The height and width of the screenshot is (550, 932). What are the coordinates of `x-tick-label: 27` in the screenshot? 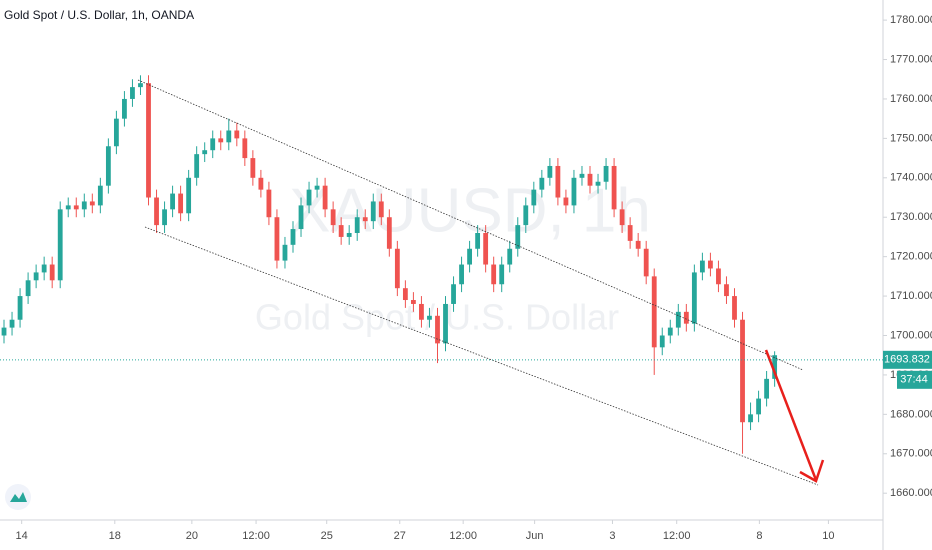 It's located at (400, 536).